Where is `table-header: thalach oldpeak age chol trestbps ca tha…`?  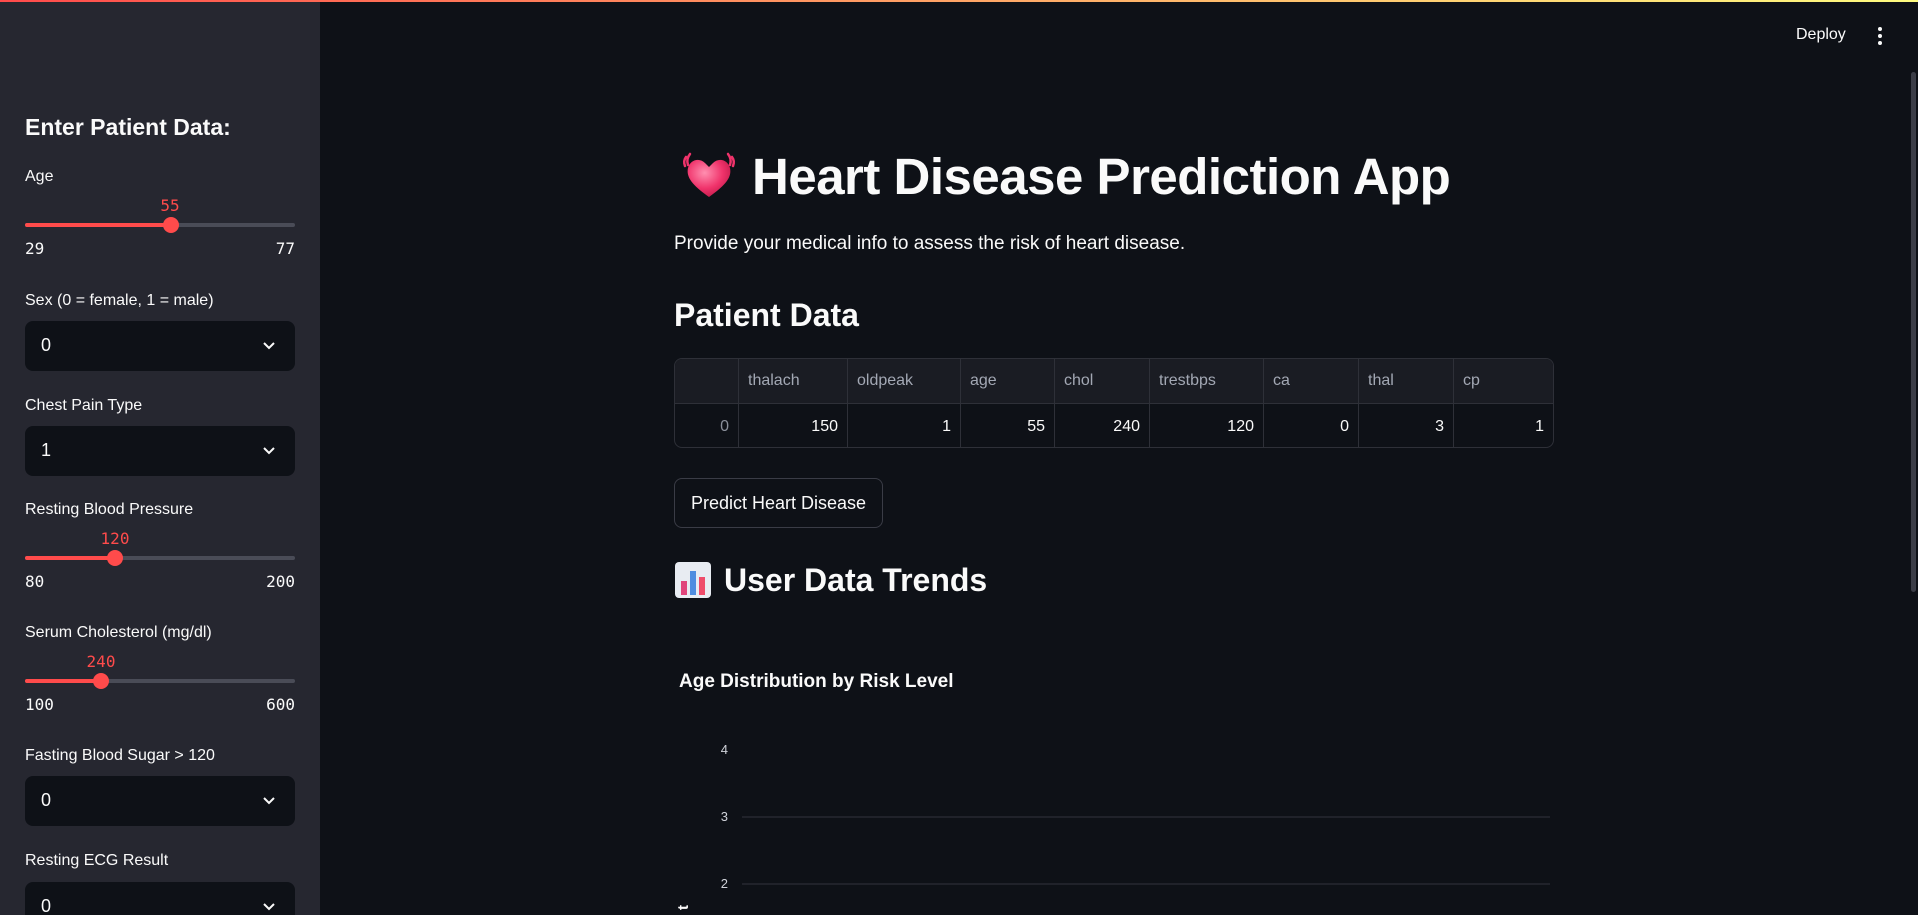 table-header: thalach oldpeak age chol trestbps ca tha… is located at coordinates (1114, 381).